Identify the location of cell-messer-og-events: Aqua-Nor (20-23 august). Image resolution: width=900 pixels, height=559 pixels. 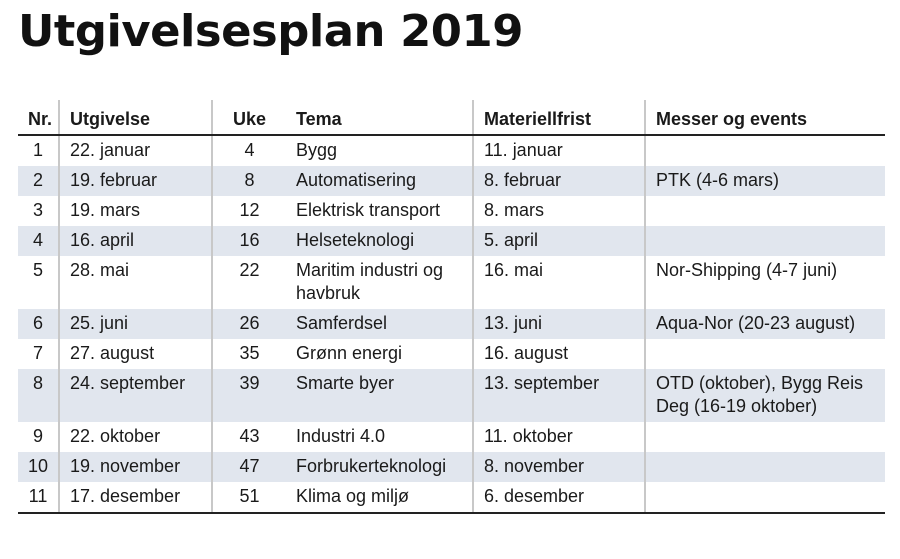
(764, 324).